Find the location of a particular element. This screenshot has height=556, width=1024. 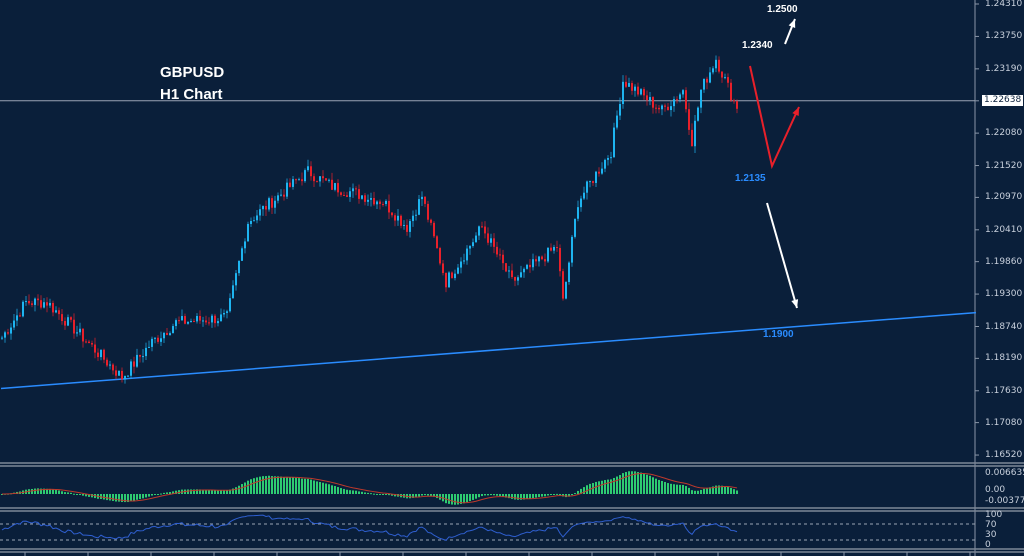

macd-min-label: -0.003775 is located at coordinates (1004, 501).